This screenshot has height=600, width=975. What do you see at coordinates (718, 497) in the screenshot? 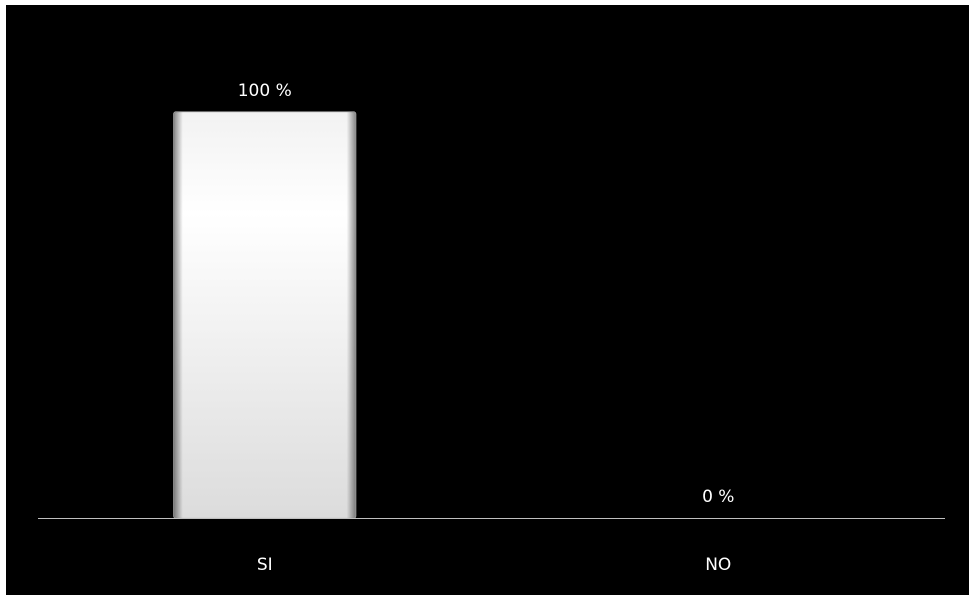
I see `data-label-no: 0 %` at bounding box center [718, 497].